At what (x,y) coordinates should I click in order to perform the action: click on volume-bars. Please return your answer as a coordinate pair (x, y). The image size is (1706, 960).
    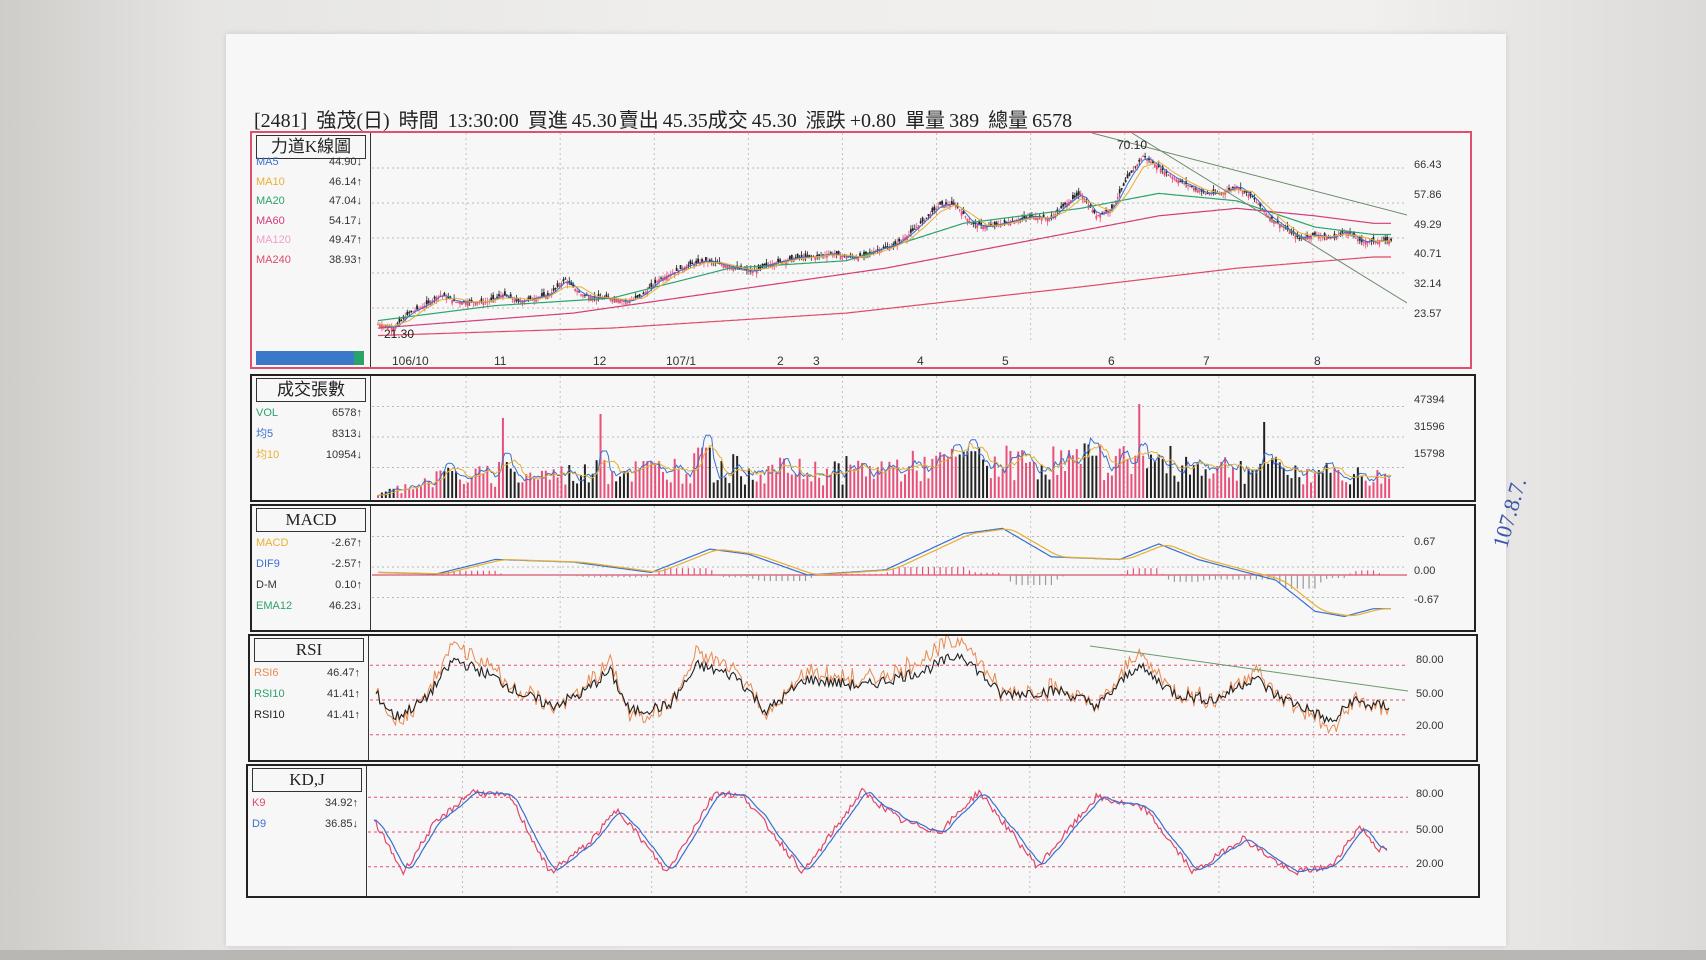
    Looking at the image, I should click on (884, 451).